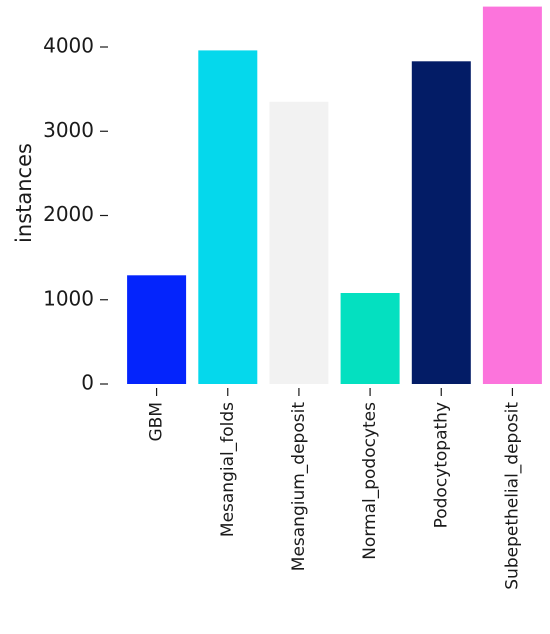 The width and height of the screenshot is (550, 634). I want to click on bar-podocytopathy, so click(441, 223).